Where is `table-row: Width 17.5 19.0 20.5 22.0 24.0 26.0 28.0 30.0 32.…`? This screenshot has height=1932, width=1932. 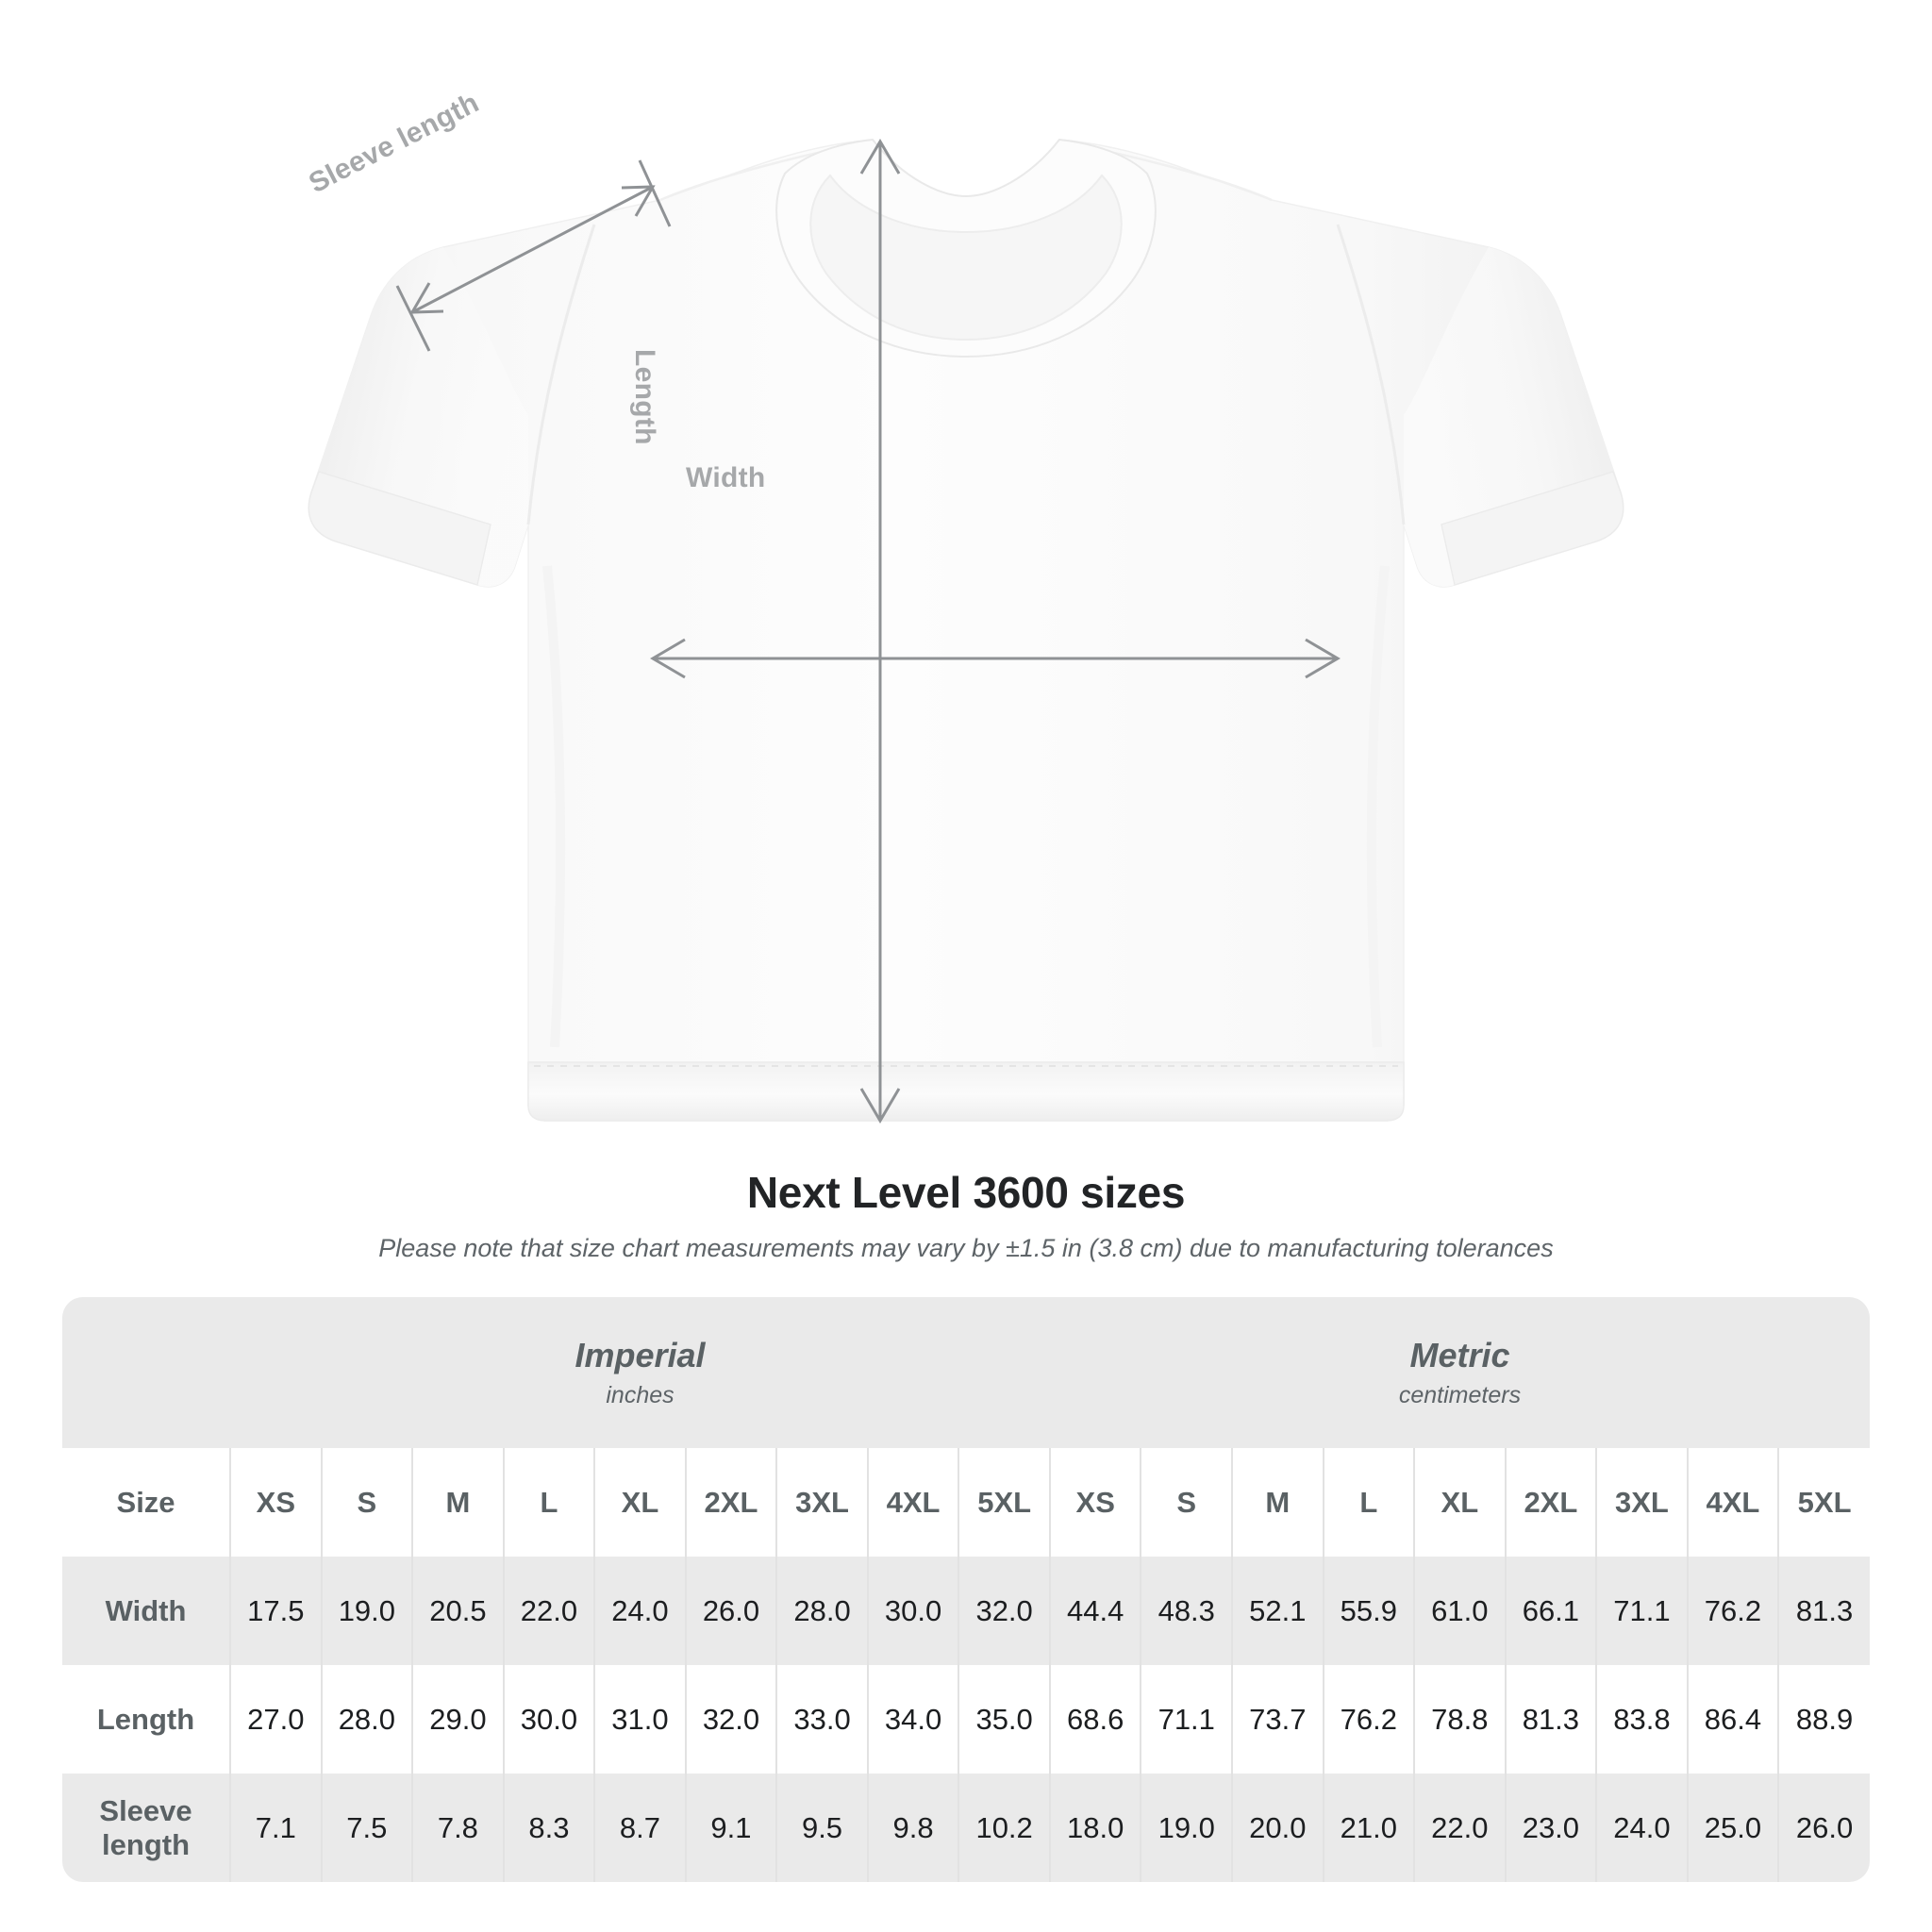
table-row: Width 17.5 19.0 20.5 22.0 24.0 26.0 28.0 30.0 32.… is located at coordinates (966, 1611).